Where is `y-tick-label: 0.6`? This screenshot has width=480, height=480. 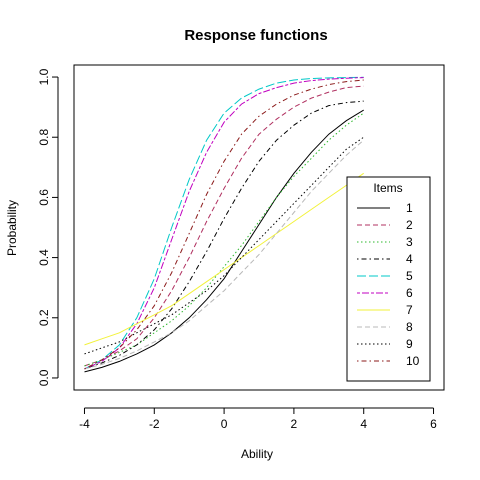
y-tick-label: 0.6 is located at coordinates (44, 197).